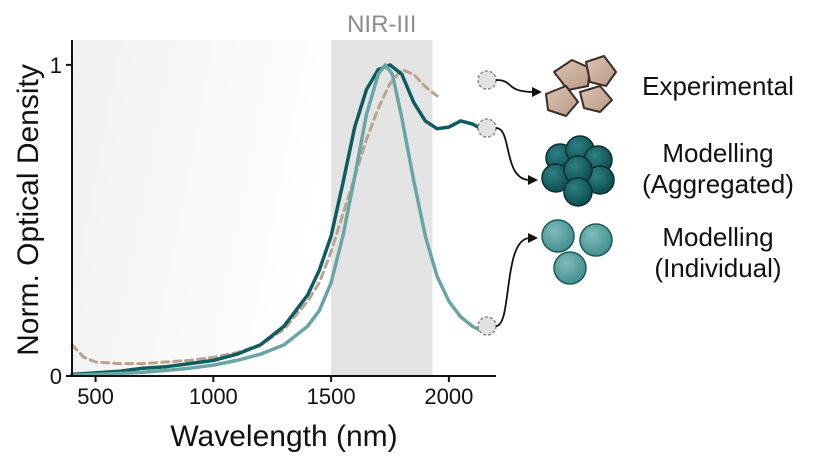 The width and height of the screenshot is (816, 460). I want to click on legend-label-individual-line1: Modelling, so click(717, 237).